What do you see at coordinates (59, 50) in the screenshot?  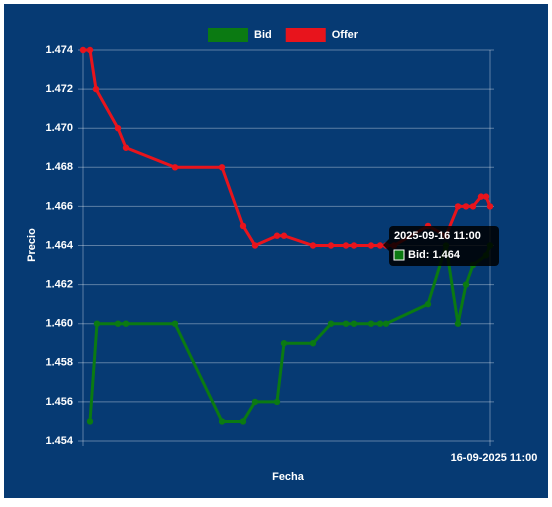 I see `y-tick-label: 1.474` at bounding box center [59, 50].